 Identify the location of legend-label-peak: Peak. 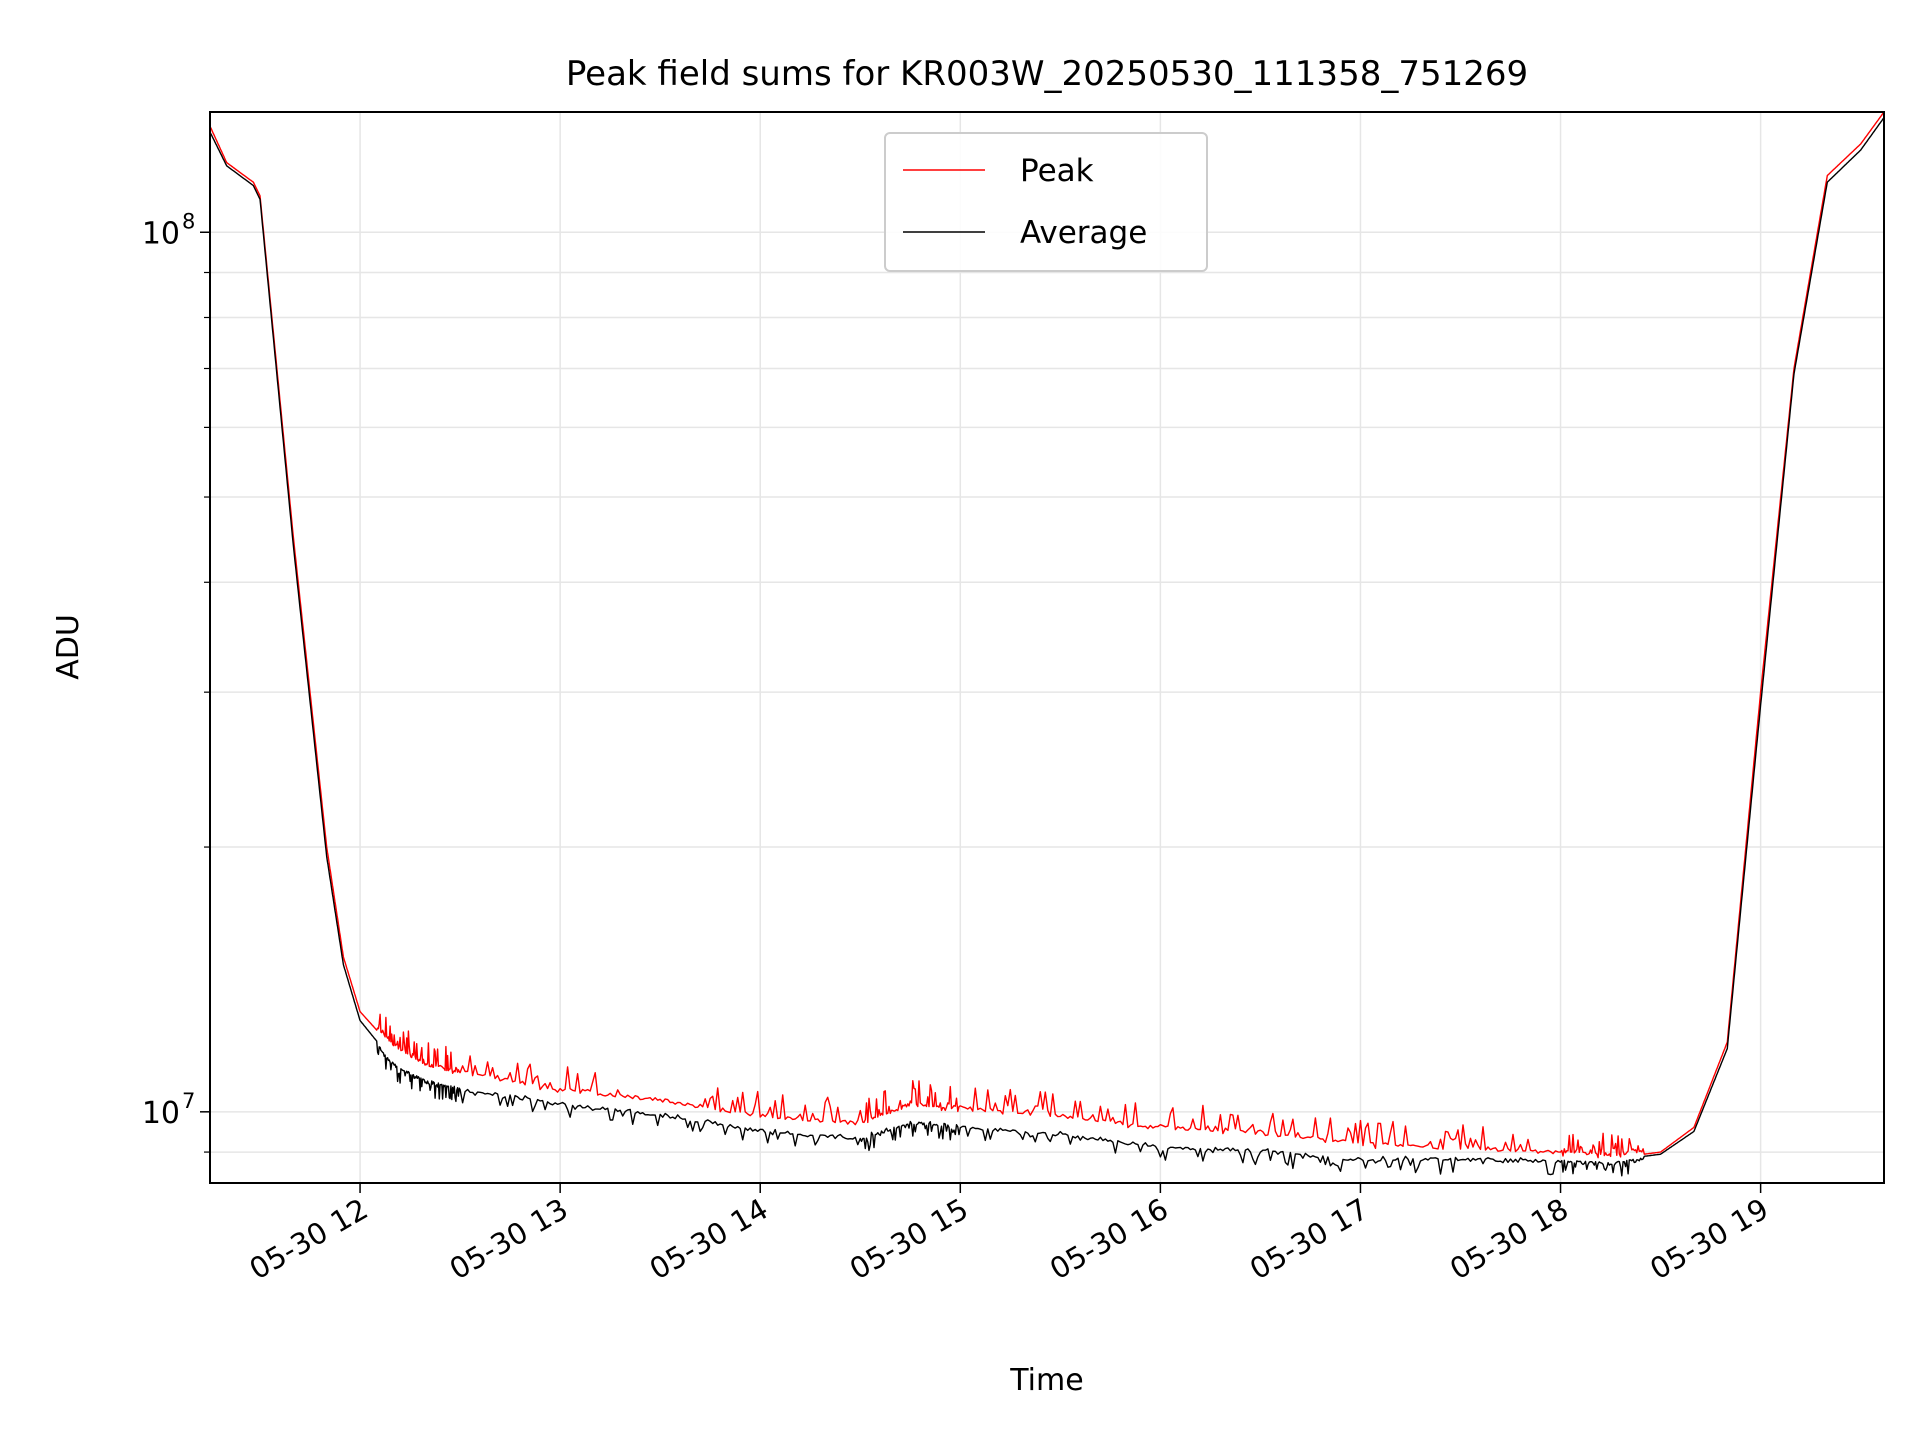
(1057, 171).